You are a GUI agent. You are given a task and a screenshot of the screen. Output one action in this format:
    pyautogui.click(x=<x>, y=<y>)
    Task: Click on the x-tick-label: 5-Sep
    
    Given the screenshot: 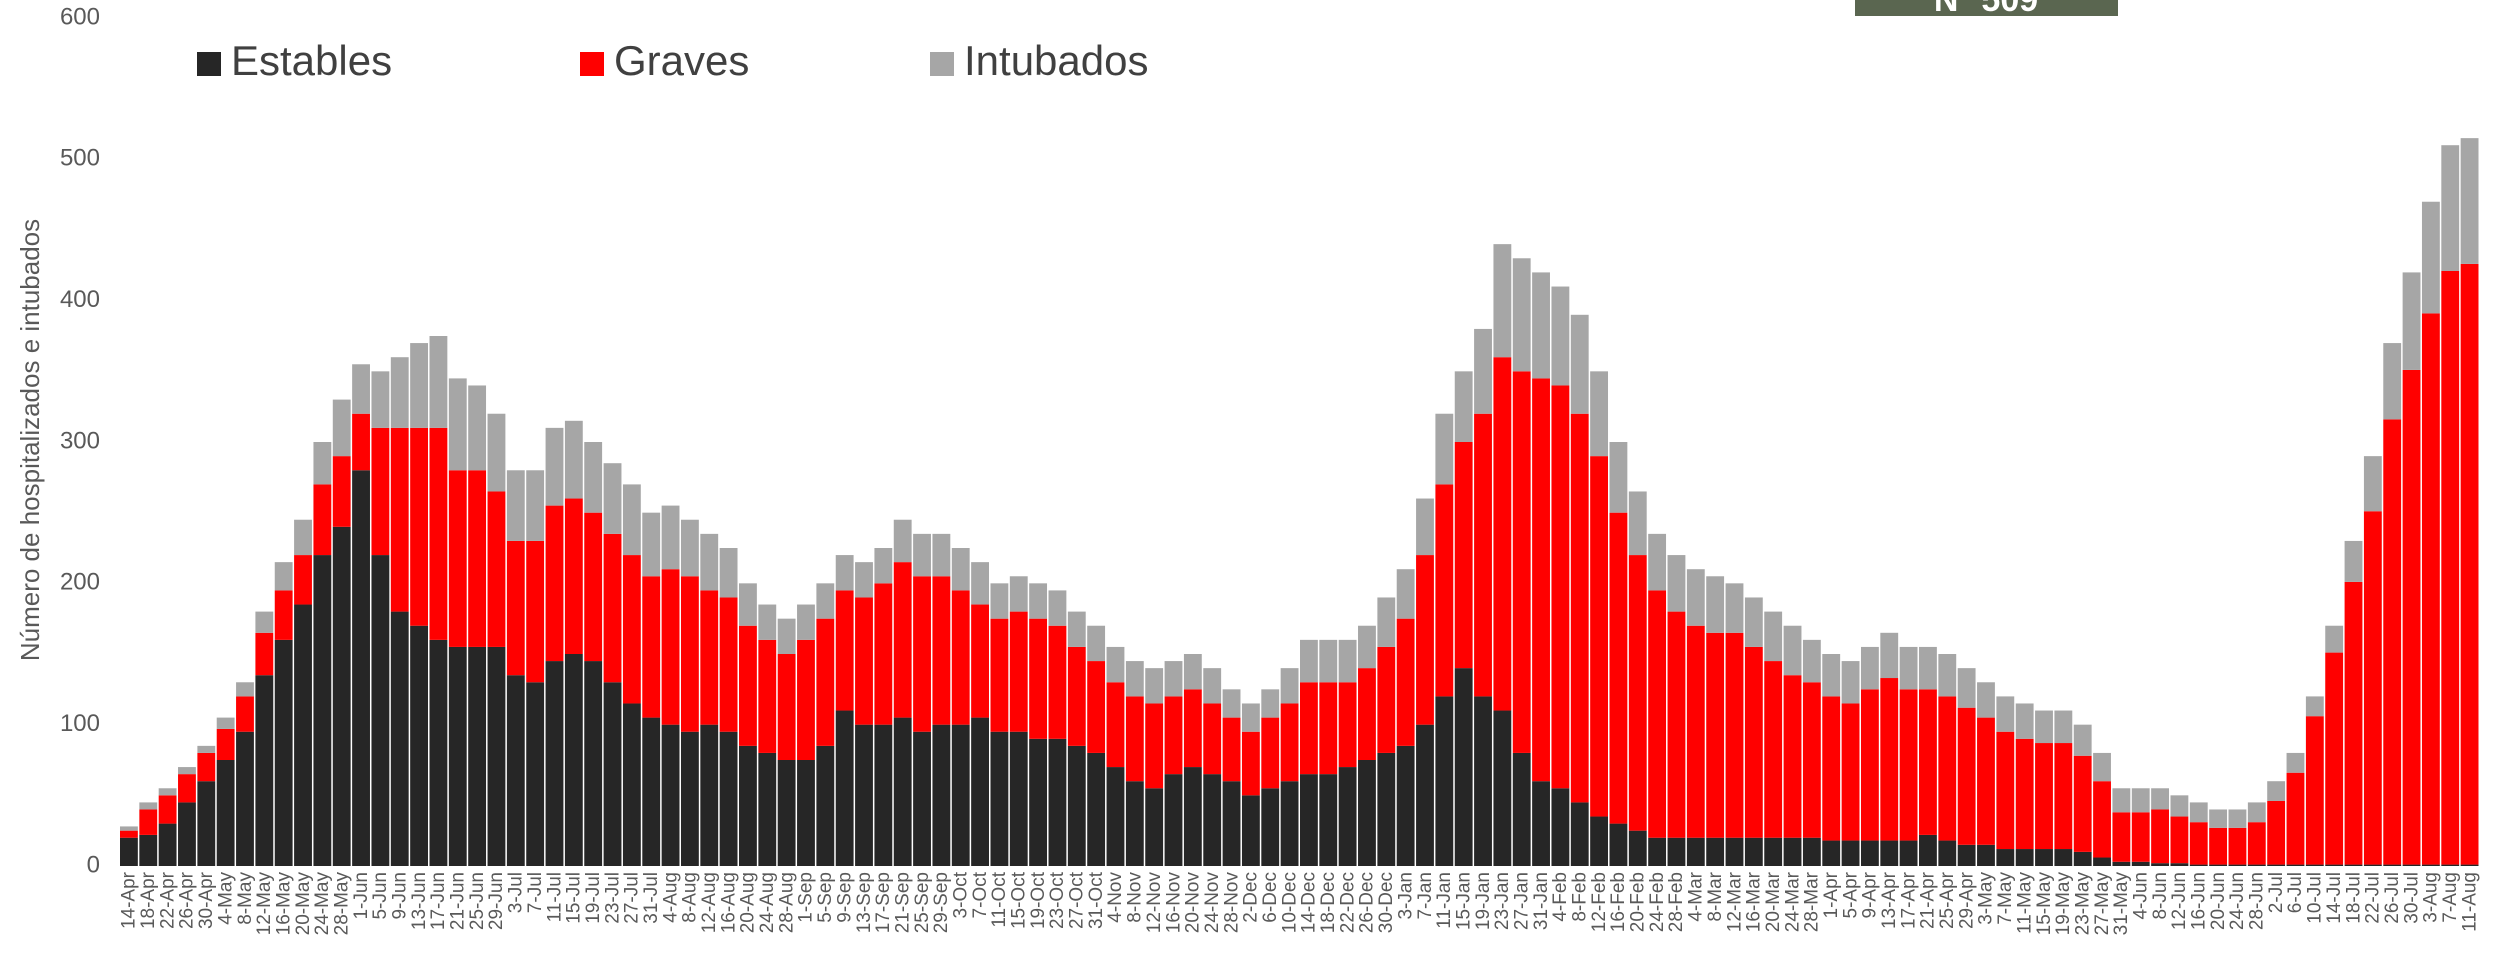 What is the action you would take?
    pyautogui.click(x=825, y=897)
    